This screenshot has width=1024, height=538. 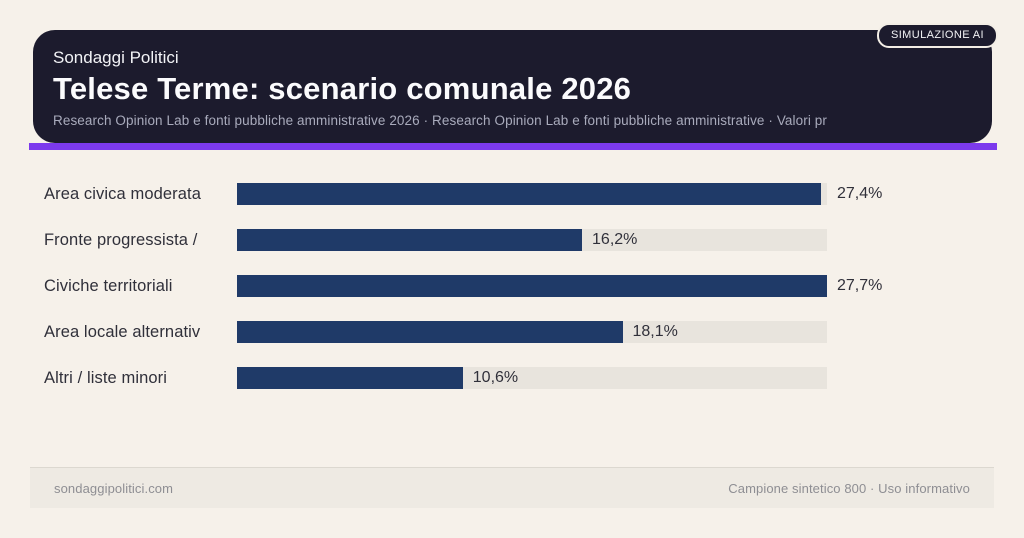 I want to click on value-label: 27,4%, so click(x=860, y=193).